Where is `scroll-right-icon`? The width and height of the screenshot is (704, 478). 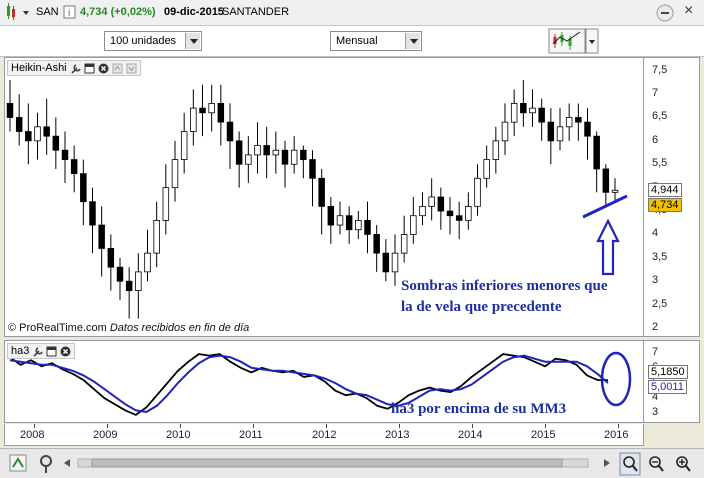 scroll-right-icon is located at coordinates (607, 463).